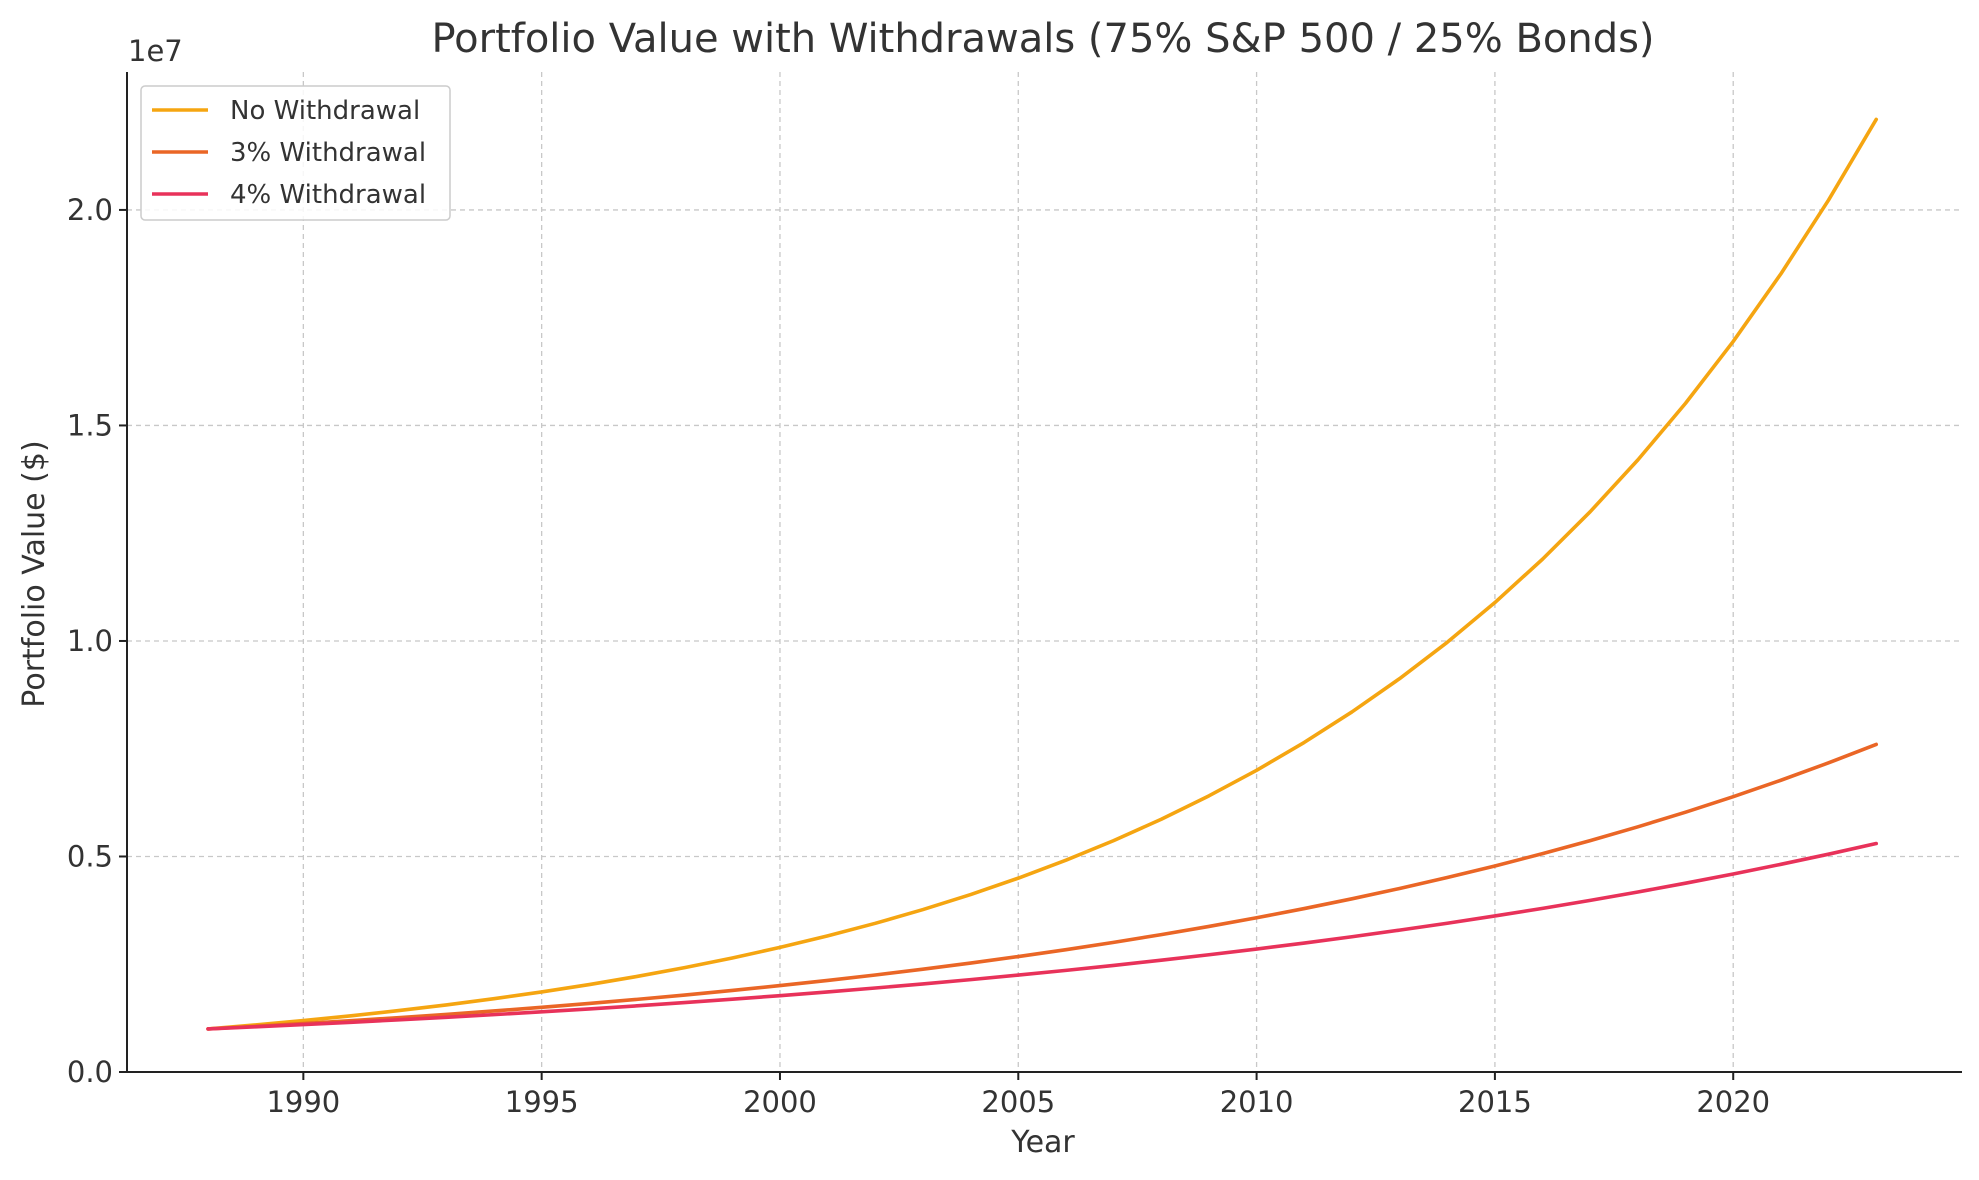  What do you see at coordinates (303, 1102) in the screenshot?
I see `x-tick-label: 1990` at bounding box center [303, 1102].